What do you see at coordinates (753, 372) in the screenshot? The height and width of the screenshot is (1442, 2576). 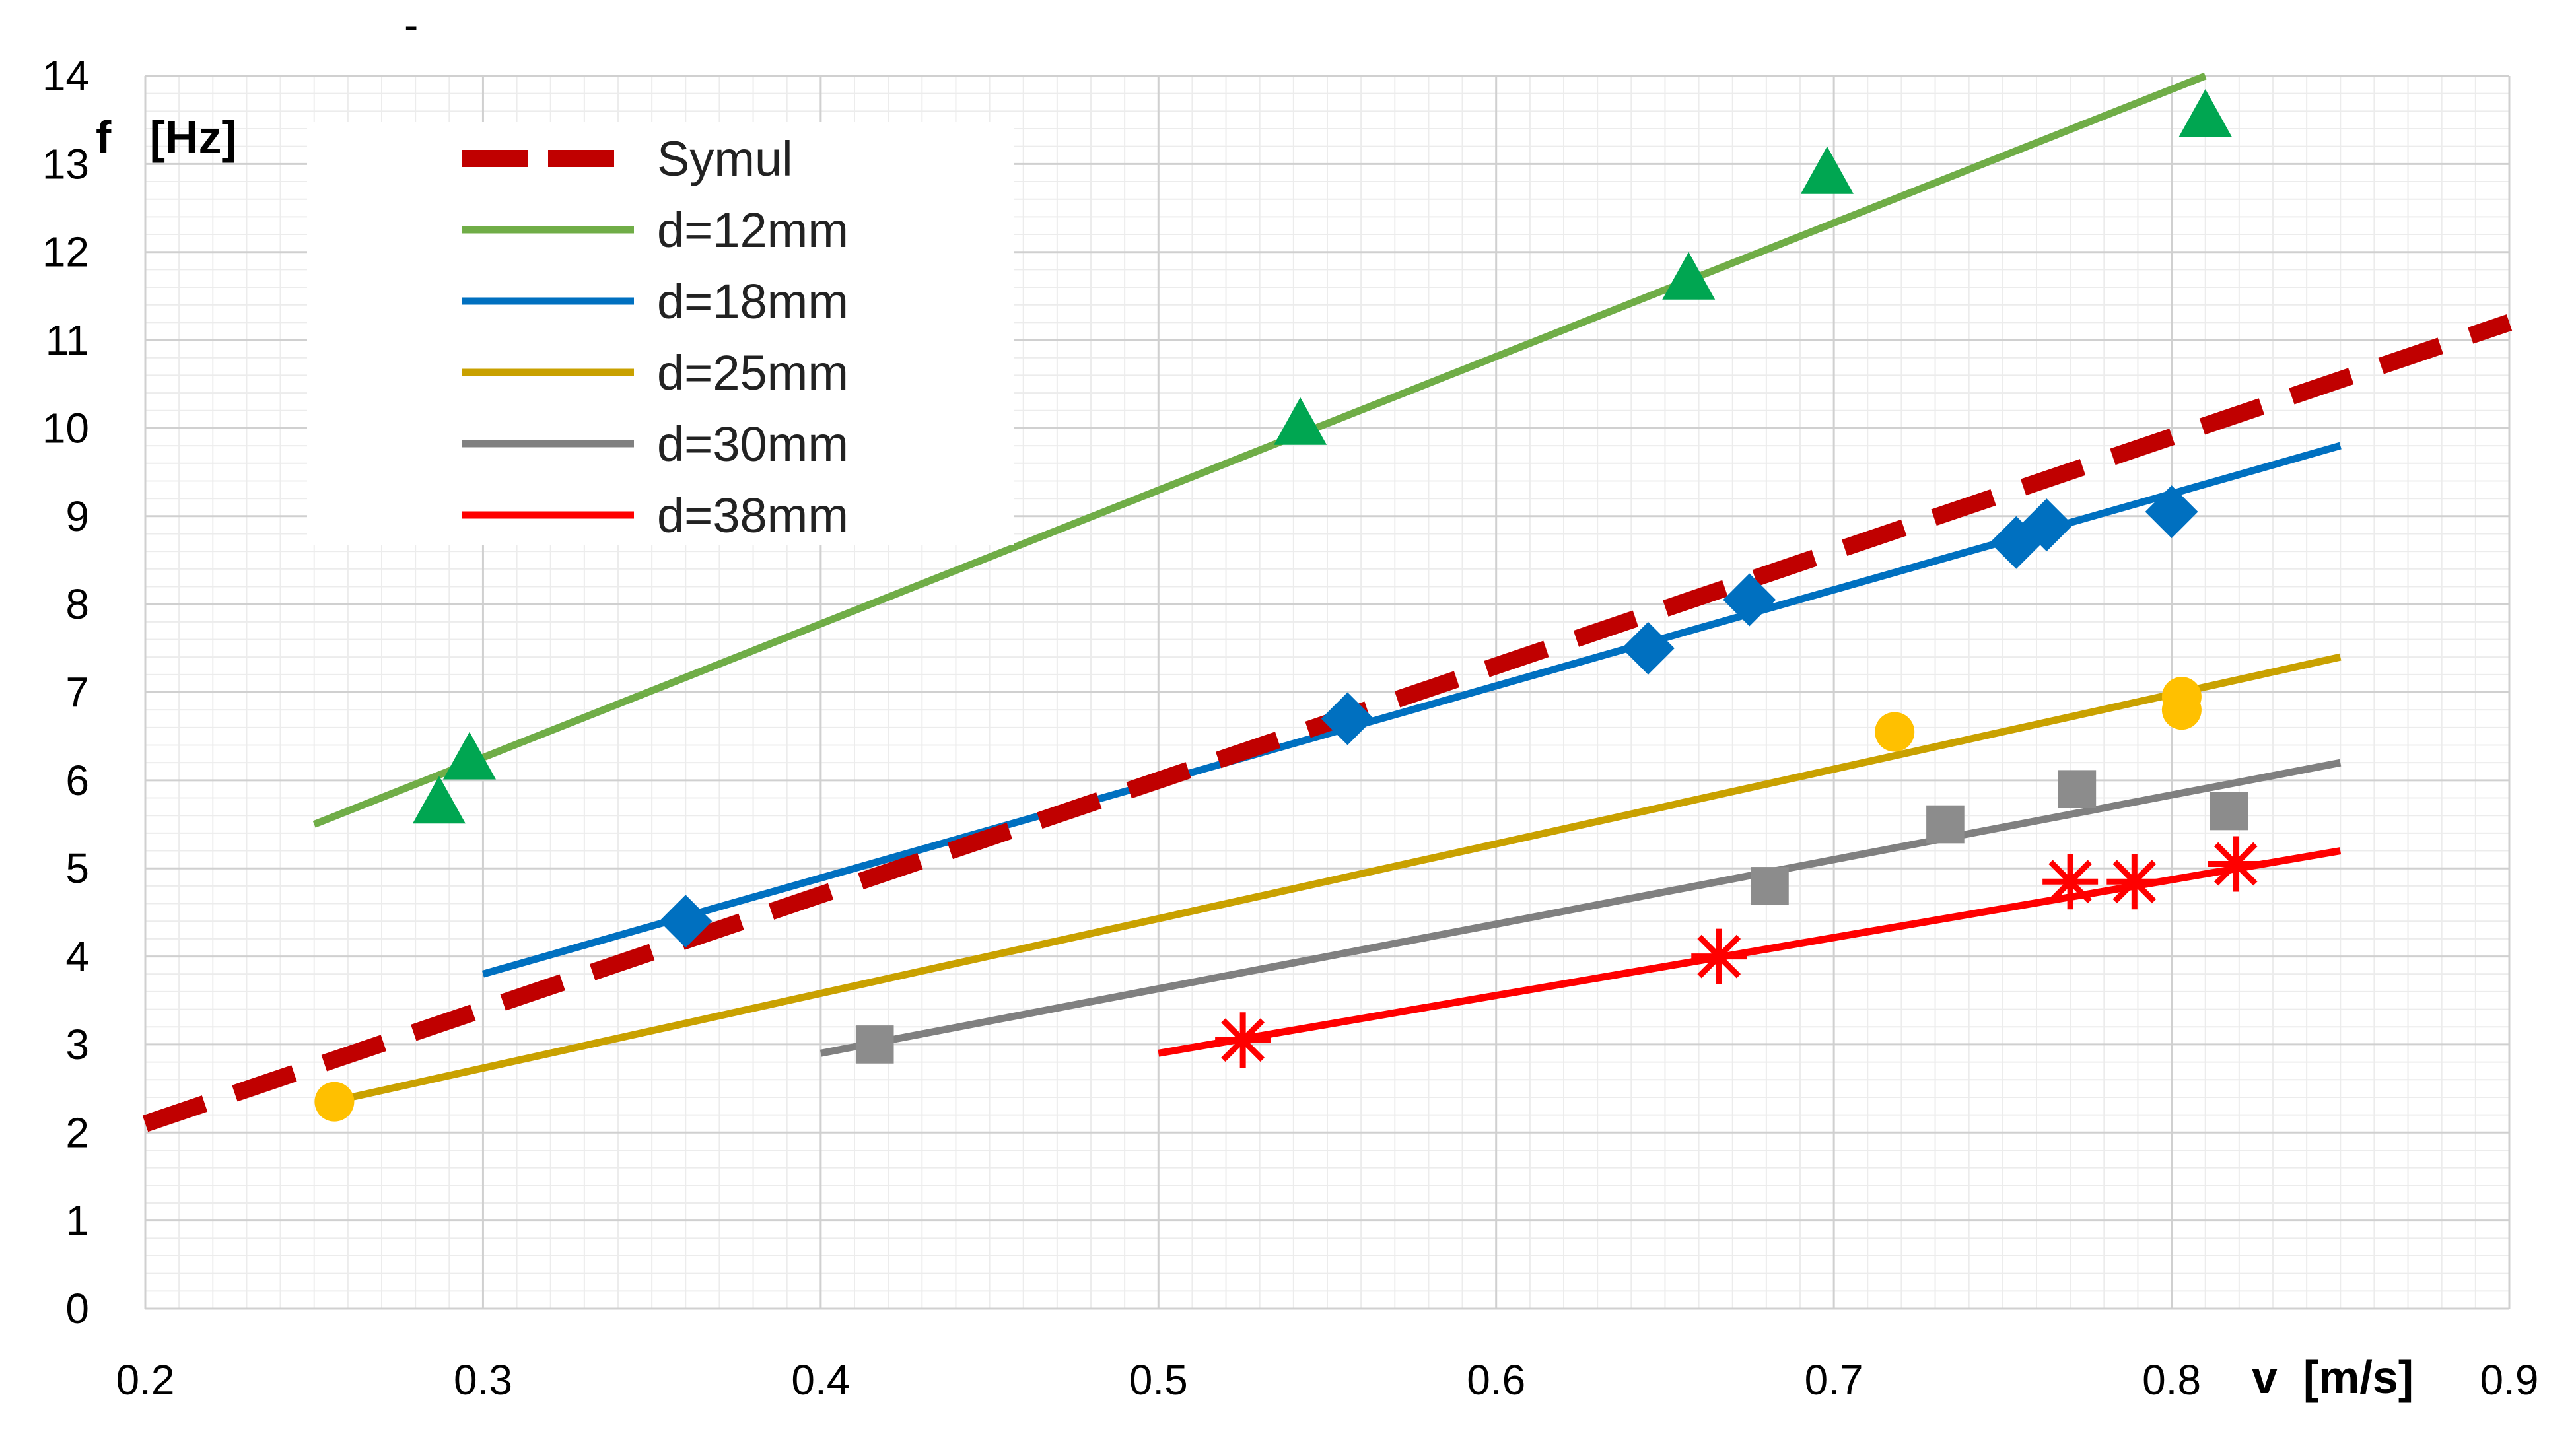 I see `legend-label-d-25mm: d=25mm` at bounding box center [753, 372].